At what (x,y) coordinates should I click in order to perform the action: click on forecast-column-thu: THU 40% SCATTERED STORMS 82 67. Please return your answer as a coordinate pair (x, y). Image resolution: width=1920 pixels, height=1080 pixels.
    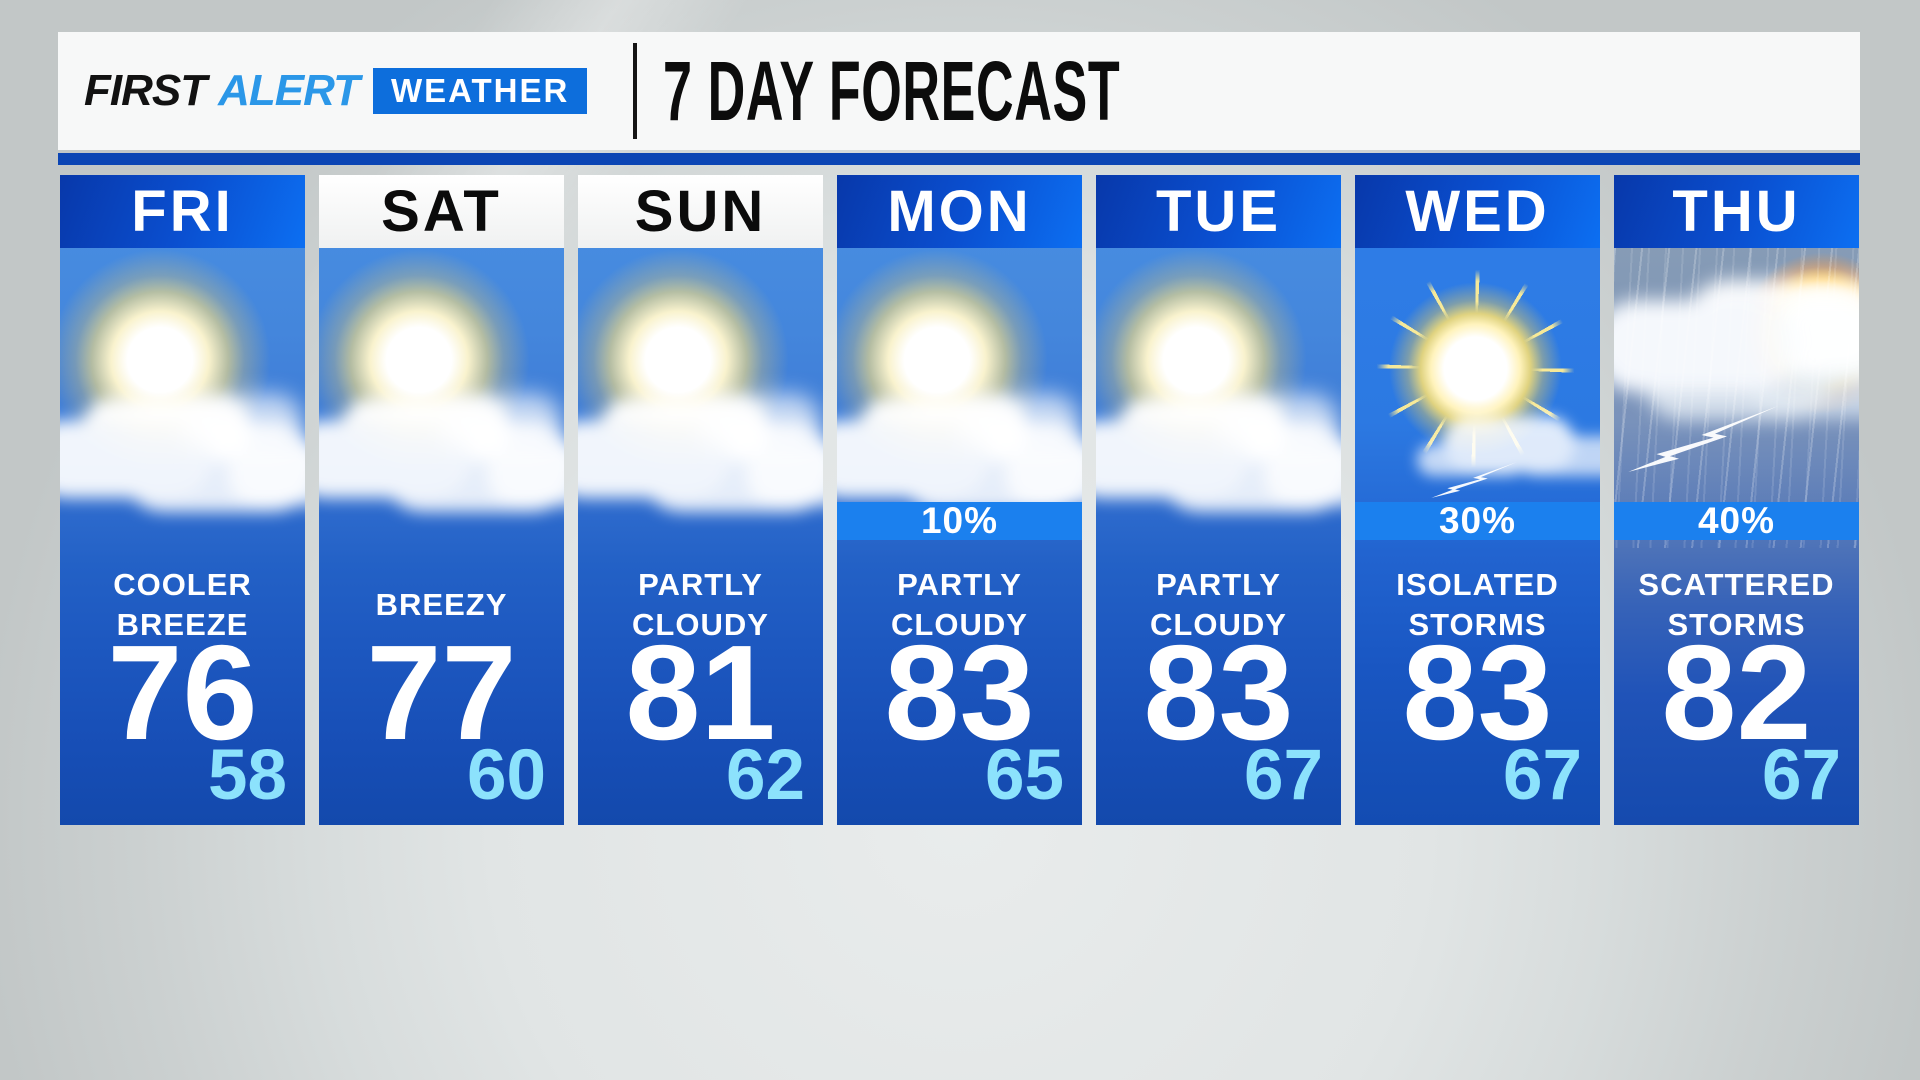
    Looking at the image, I should click on (1736, 500).